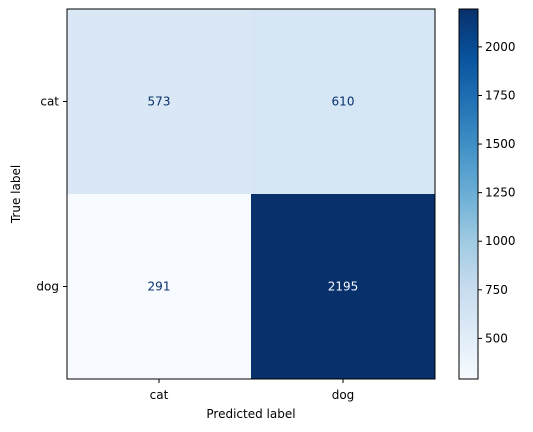 This screenshot has height=432, width=533. What do you see at coordinates (468, 194) in the screenshot?
I see `colorbar-gradient` at bounding box center [468, 194].